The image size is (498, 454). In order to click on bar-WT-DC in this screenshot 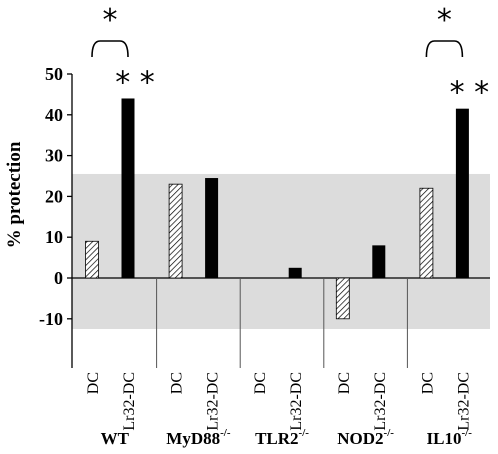, I will do `click(92, 259)`.